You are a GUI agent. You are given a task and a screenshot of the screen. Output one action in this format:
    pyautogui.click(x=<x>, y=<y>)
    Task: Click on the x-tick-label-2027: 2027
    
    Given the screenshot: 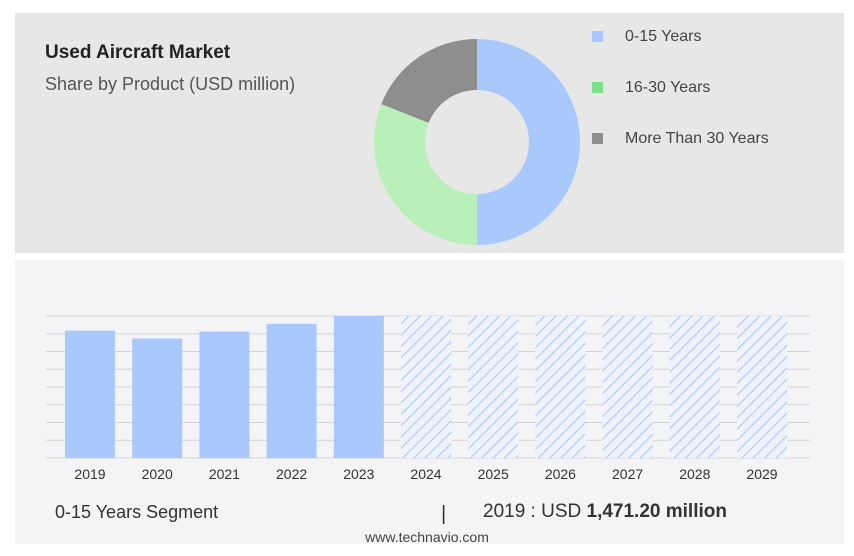 What is the action you would take?
    pyautogui.click(x=627, y=474)
    